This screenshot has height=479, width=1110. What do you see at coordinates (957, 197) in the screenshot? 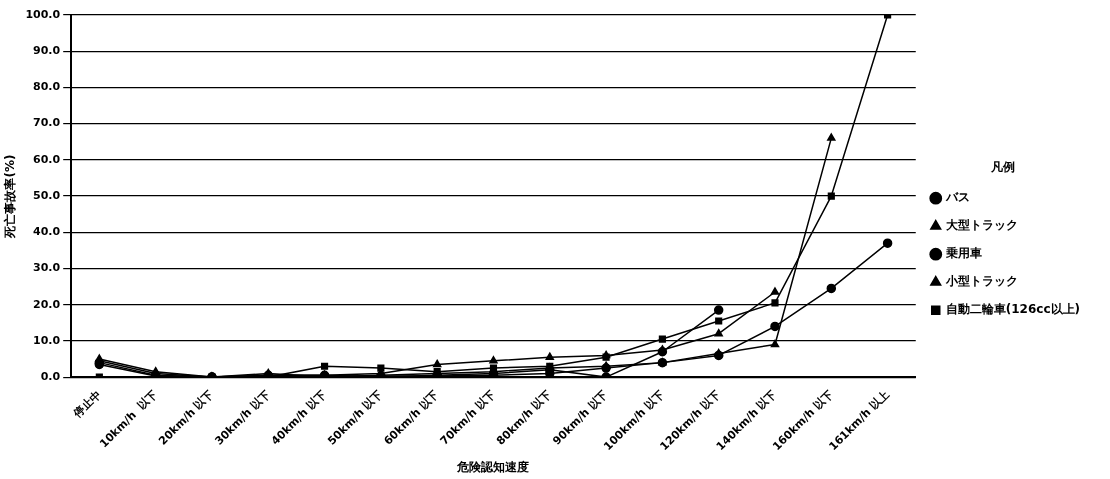
I see `legend-label: バス` at bounding box center [957, 197].